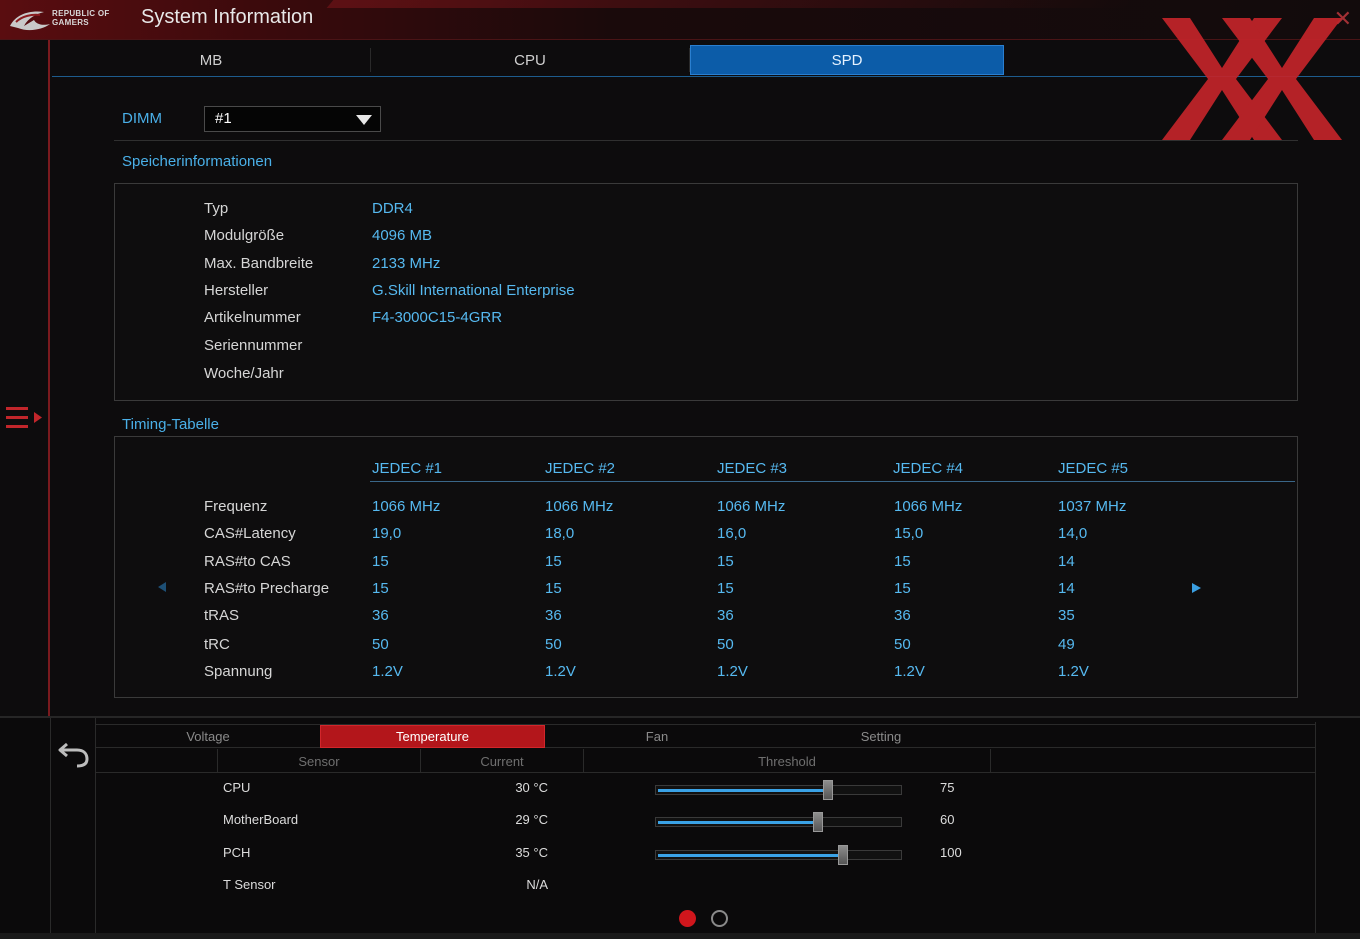  I want to click on window-title: System Information, so click(227, 17).